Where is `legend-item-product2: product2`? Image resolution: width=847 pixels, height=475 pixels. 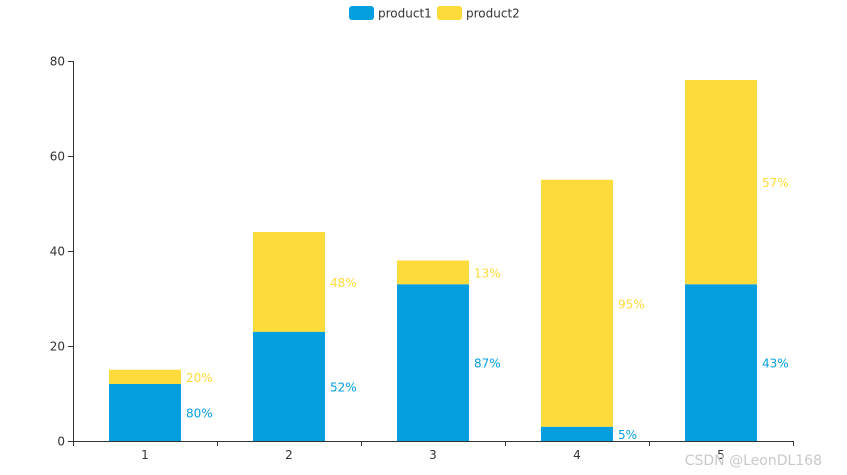 legend-item-product2: product2 is located at coordinates (478, 13).